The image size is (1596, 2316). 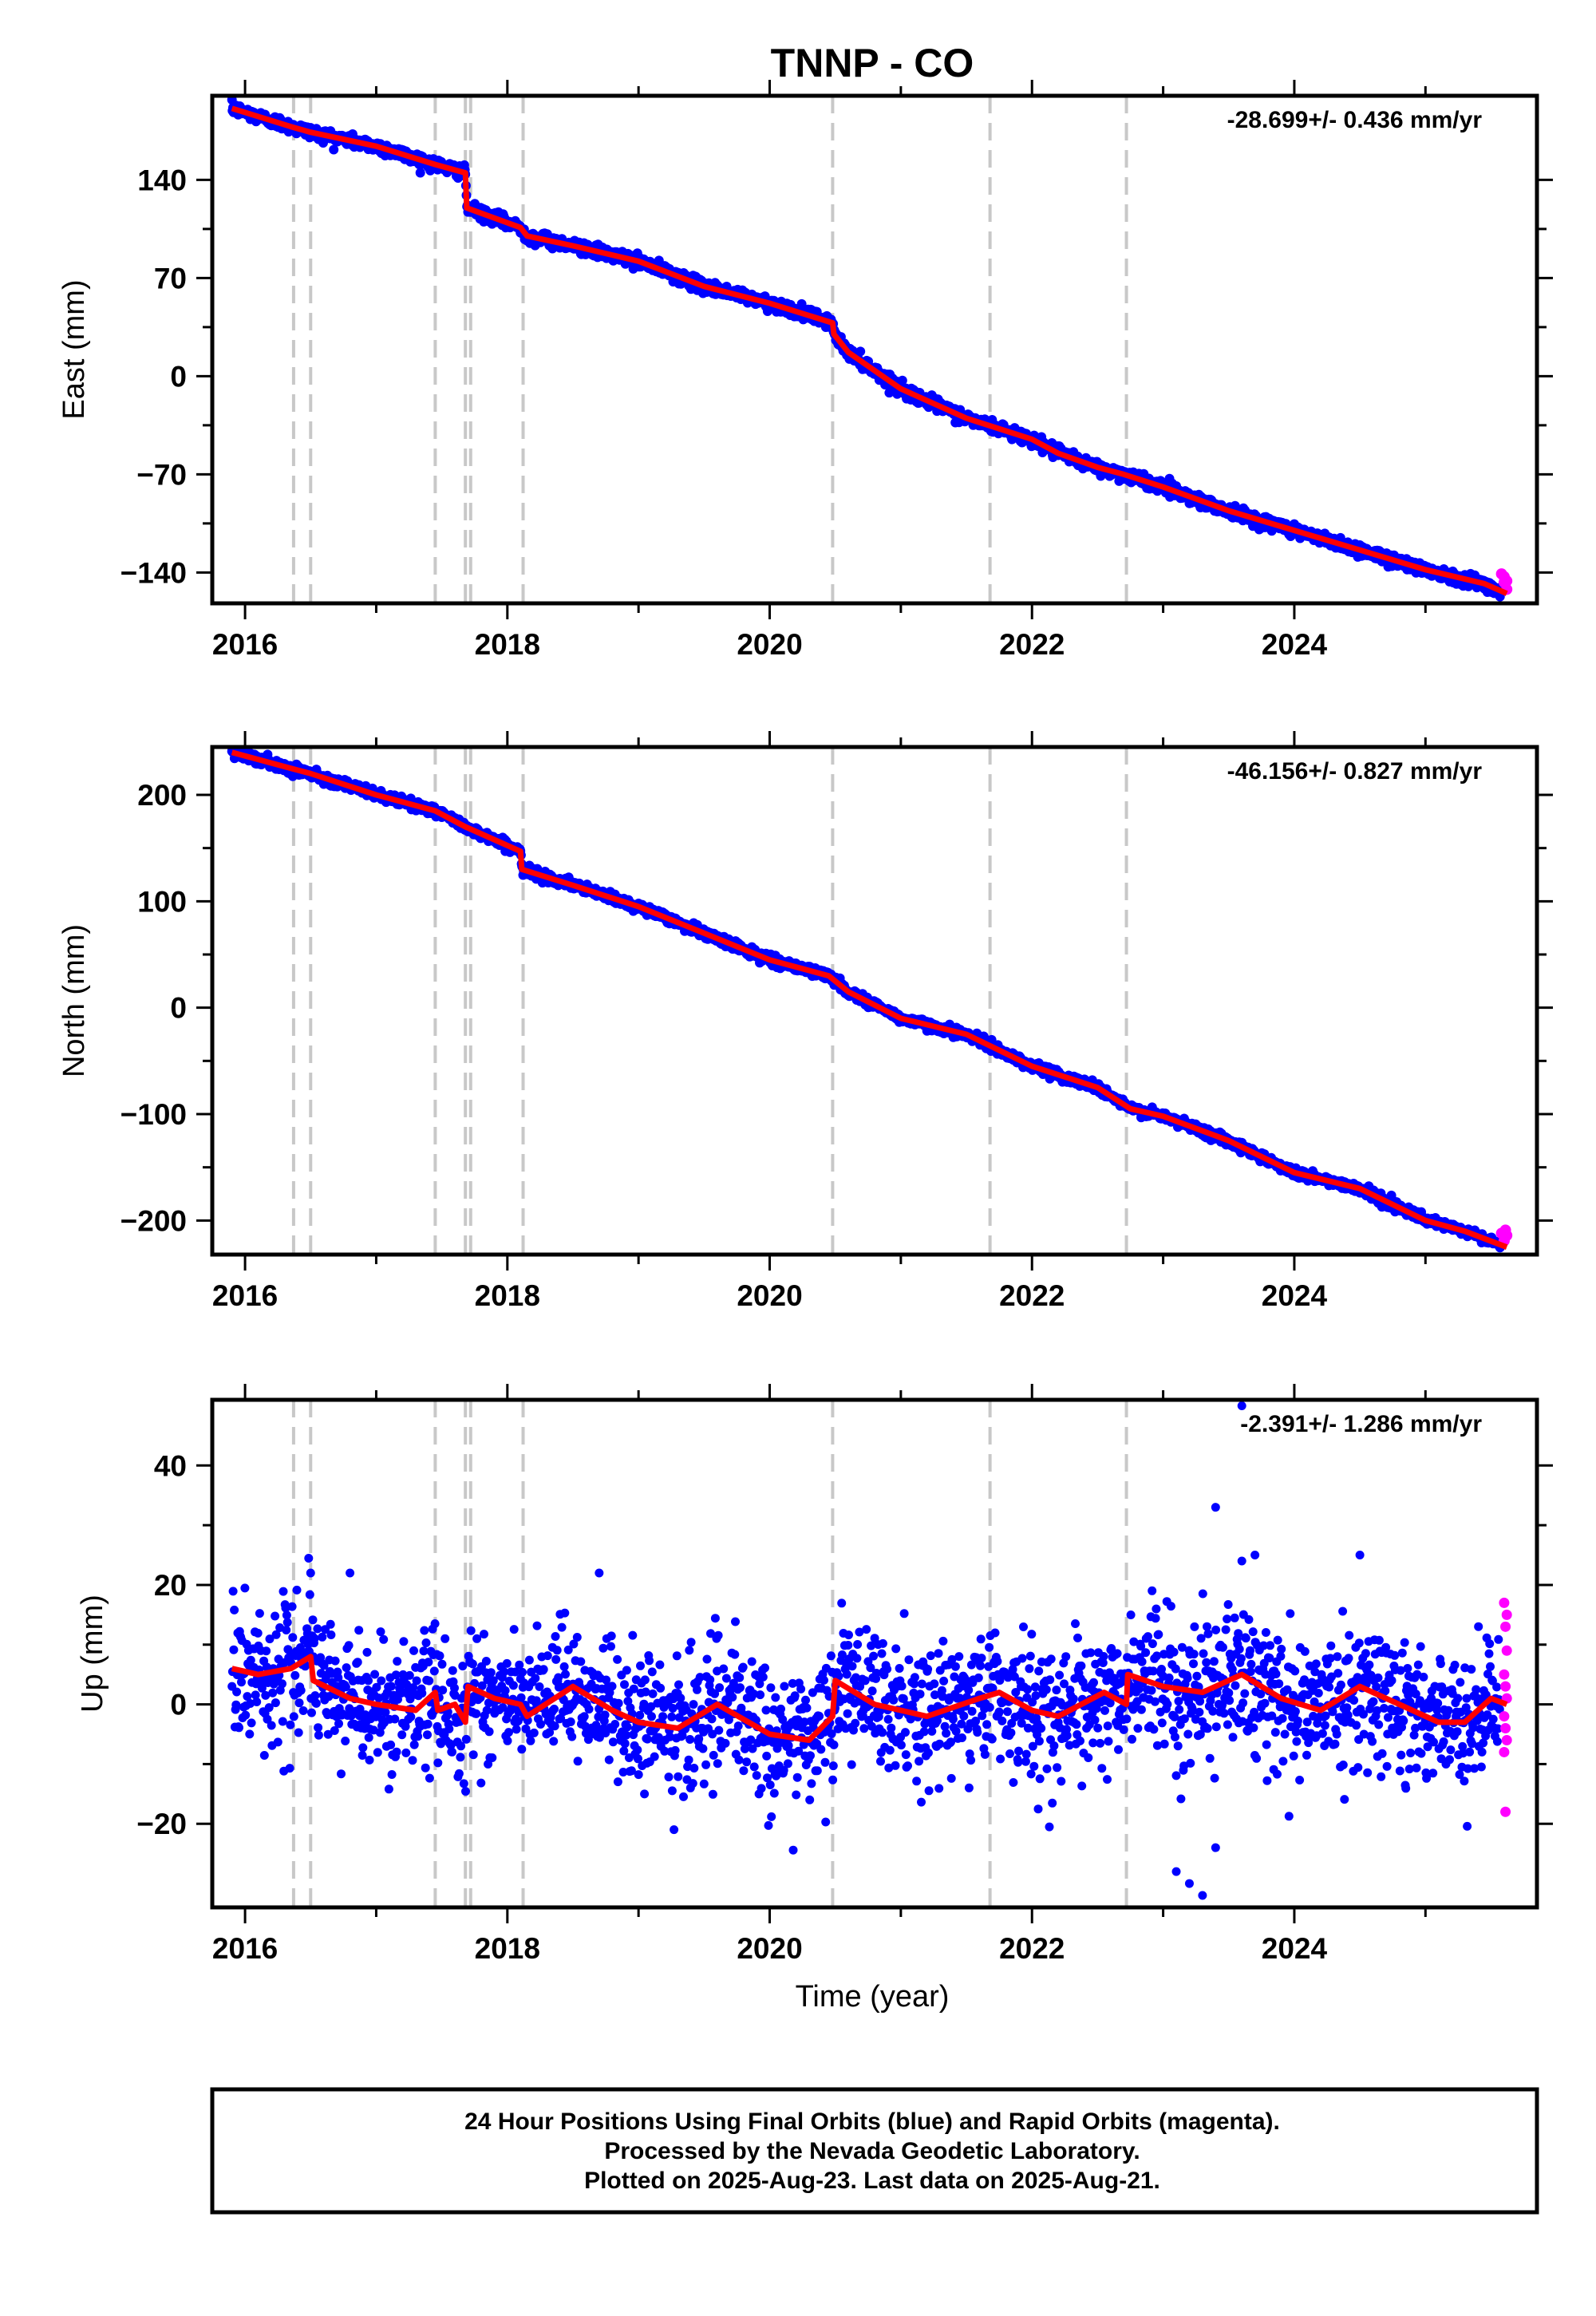 What do you see at coordinates (153, 572) in the screenshot?
I see `y-tick-label: −140` at bounding box center [153, 572].